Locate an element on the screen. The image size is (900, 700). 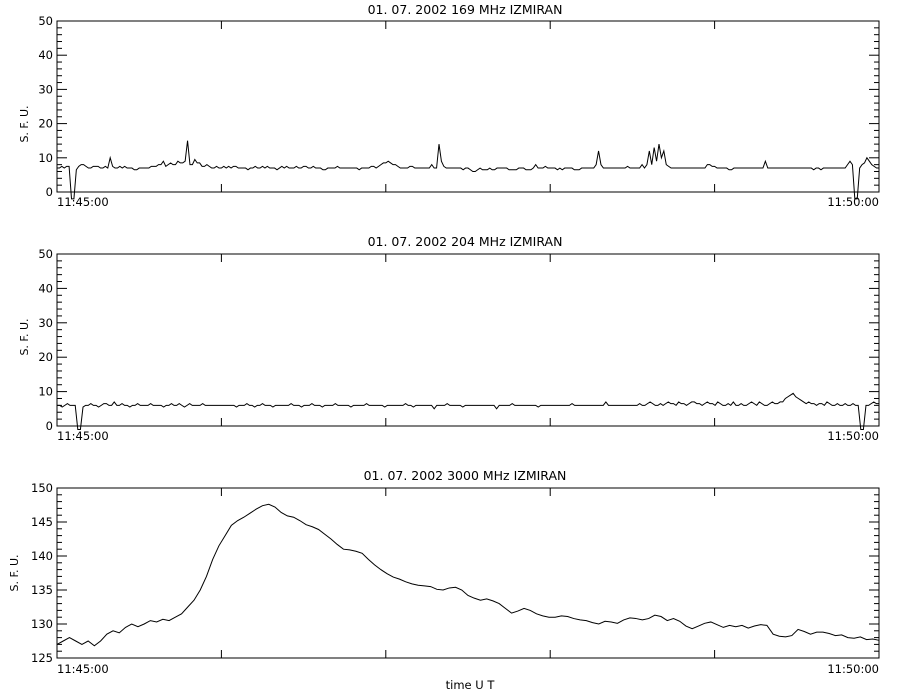
y-tick-label: 125 is located at coordinates (42, 658).